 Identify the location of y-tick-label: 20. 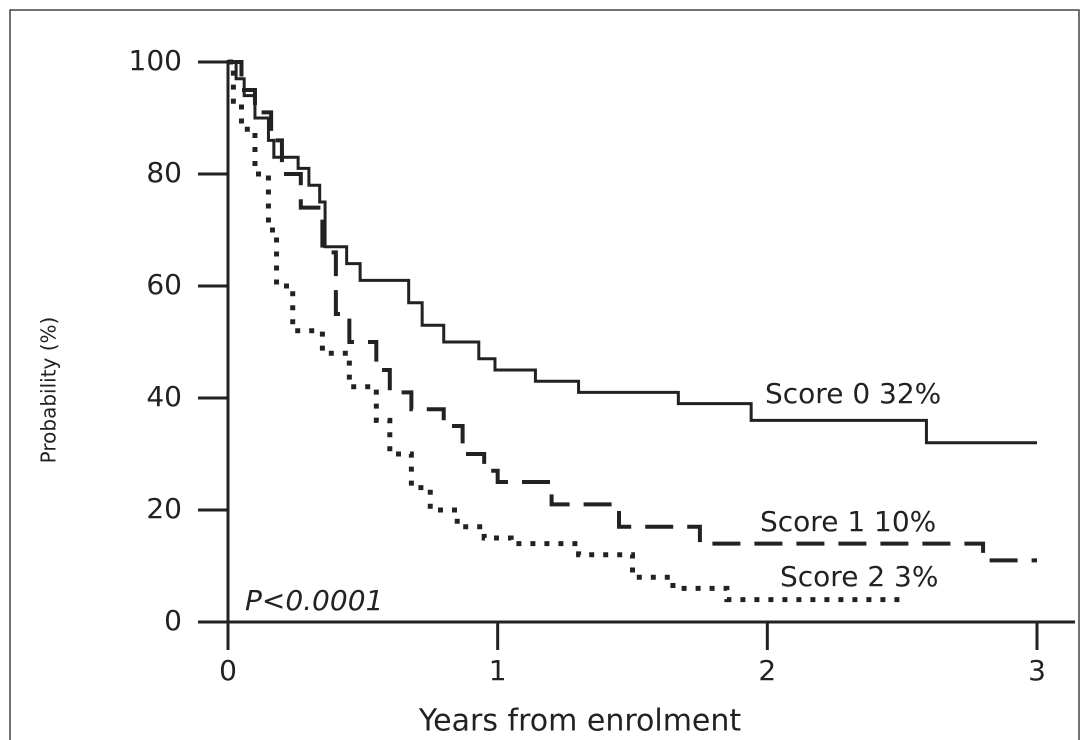
(164, 508).